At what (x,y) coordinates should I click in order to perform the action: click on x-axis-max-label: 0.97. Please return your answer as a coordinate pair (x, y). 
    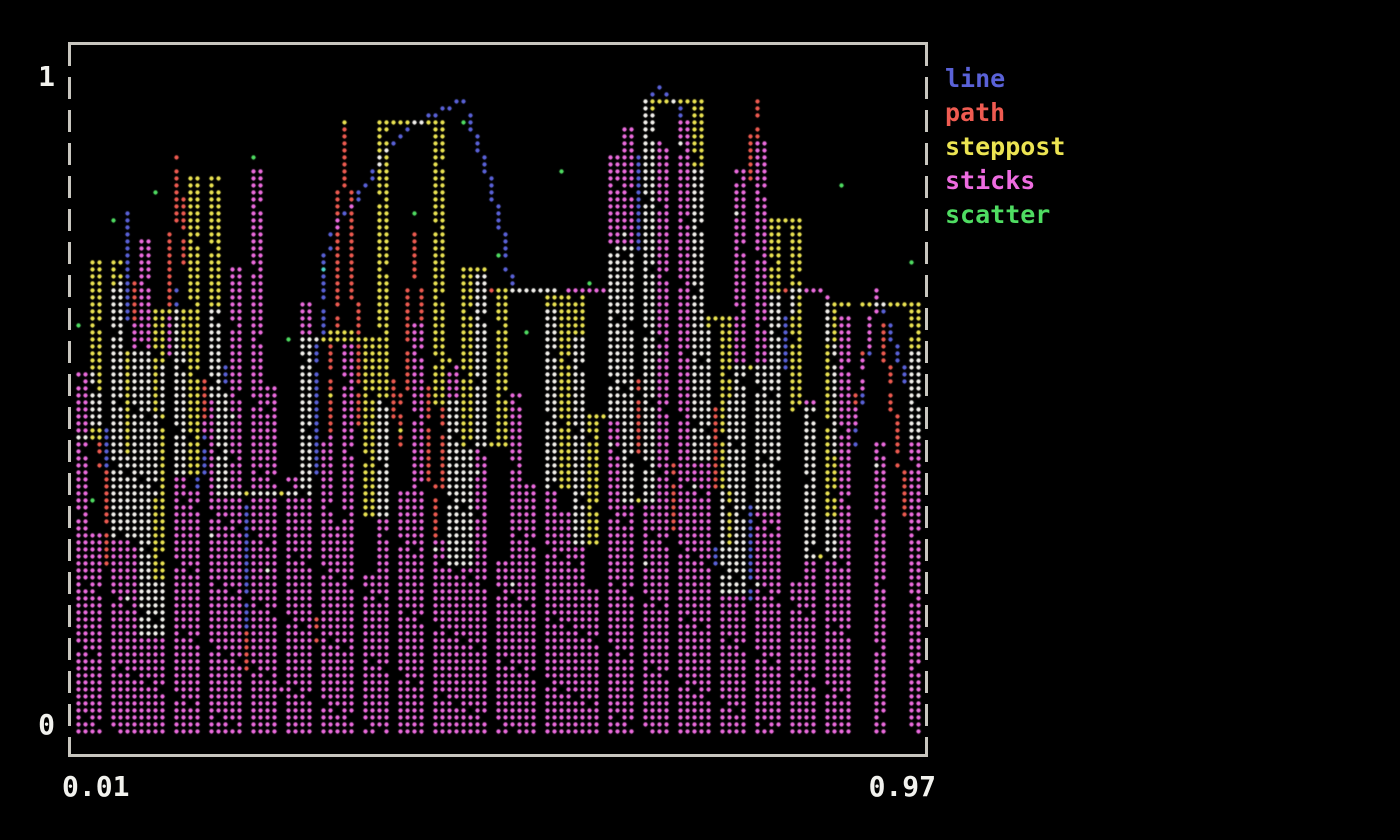
    Looking at the image, I should click on (902, 786).